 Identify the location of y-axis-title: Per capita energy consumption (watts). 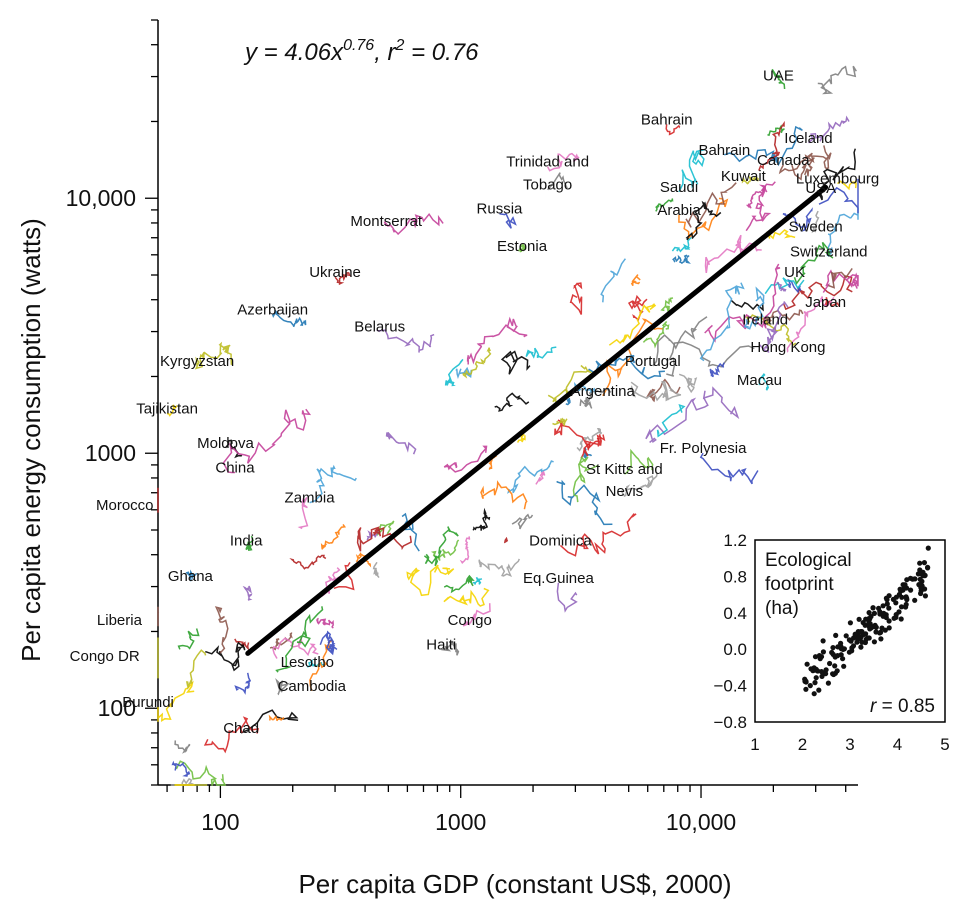
(31, 440).